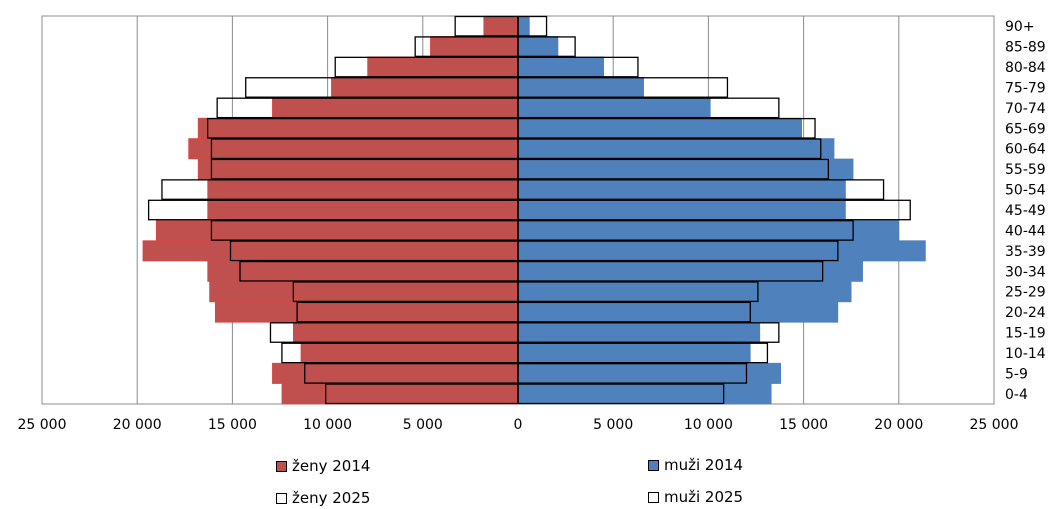 The image size is (1059, 509). Describe the element at coordinates (1025, 252) in the screenshot. I see `age-label: 35-39` at that location.